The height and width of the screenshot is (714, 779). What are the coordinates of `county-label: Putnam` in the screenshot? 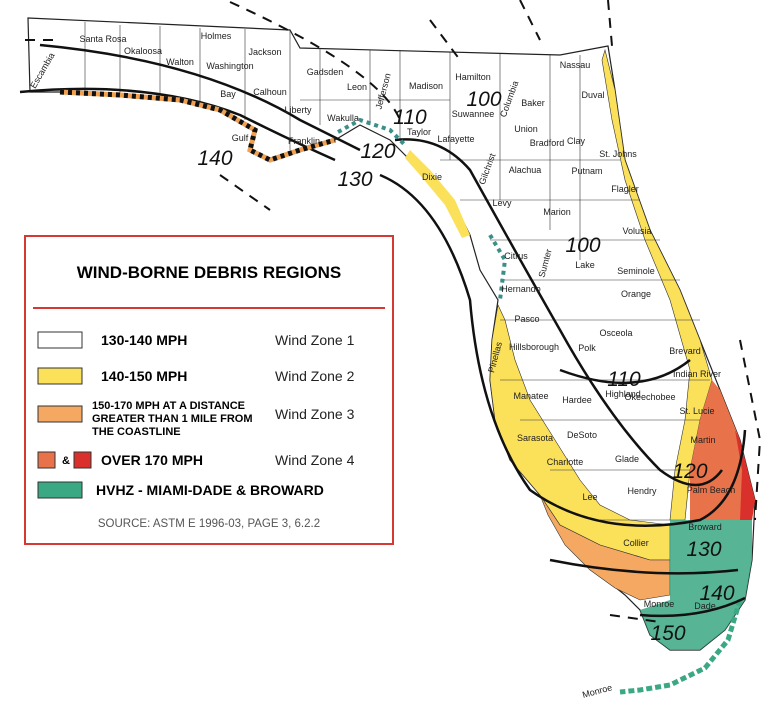 It's located at (586, 171).